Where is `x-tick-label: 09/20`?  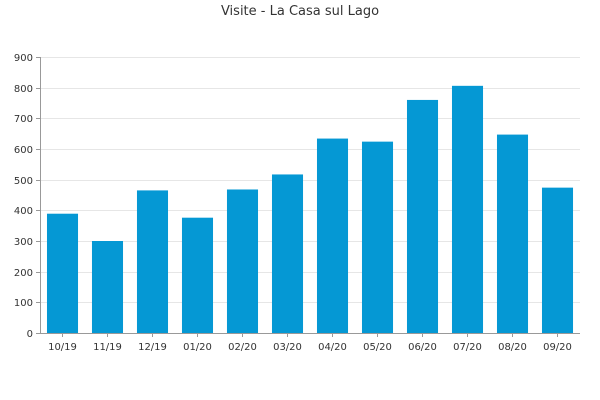 x-tick-label: 09/20 is located at coordinates (557, 347).